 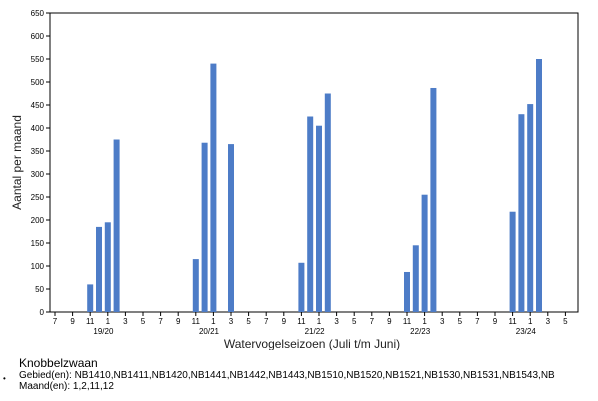 What do you see at coordinates (38, 82) in the screenshot?
I see `y-tick-label: 500` at bounding box center [38, 82].